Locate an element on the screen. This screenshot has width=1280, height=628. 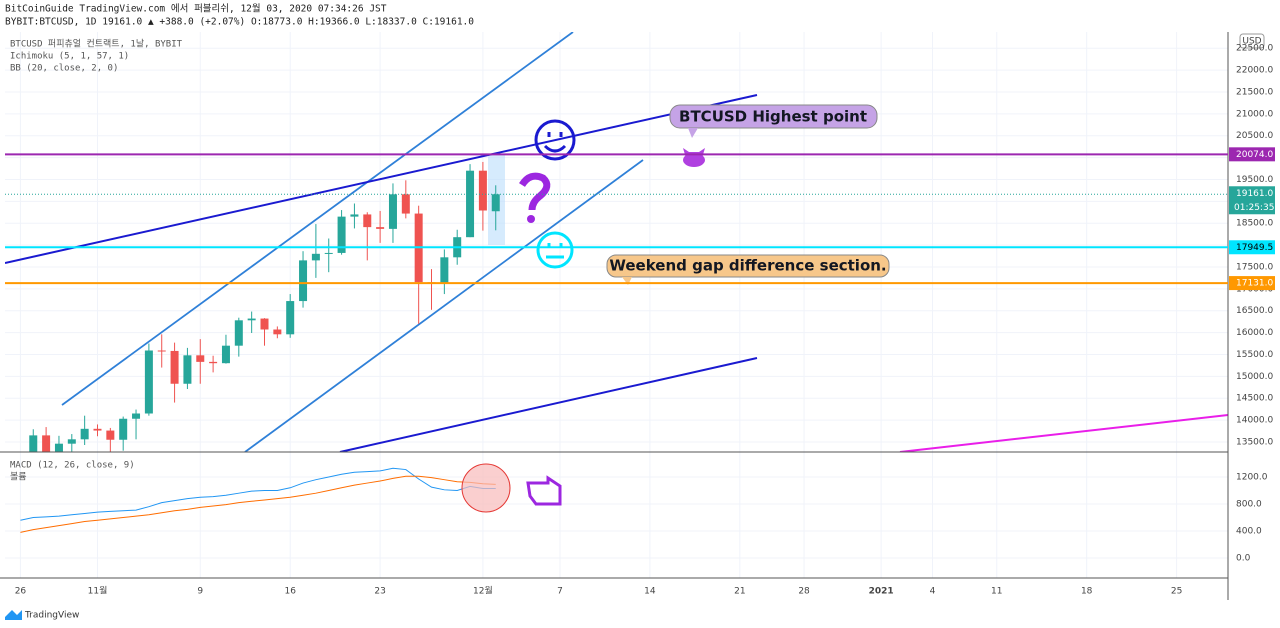
y-tick-label: 17500.0 is located at coordinates (1254, 267).